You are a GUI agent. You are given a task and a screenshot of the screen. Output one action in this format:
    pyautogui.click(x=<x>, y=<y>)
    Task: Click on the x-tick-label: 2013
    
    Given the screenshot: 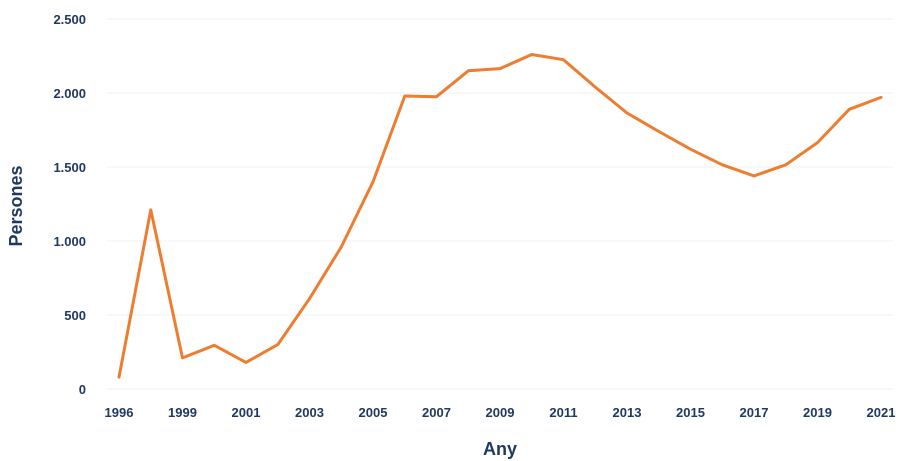 What is the action you would take?
    pyautogui.click(x=627, y=412)
    